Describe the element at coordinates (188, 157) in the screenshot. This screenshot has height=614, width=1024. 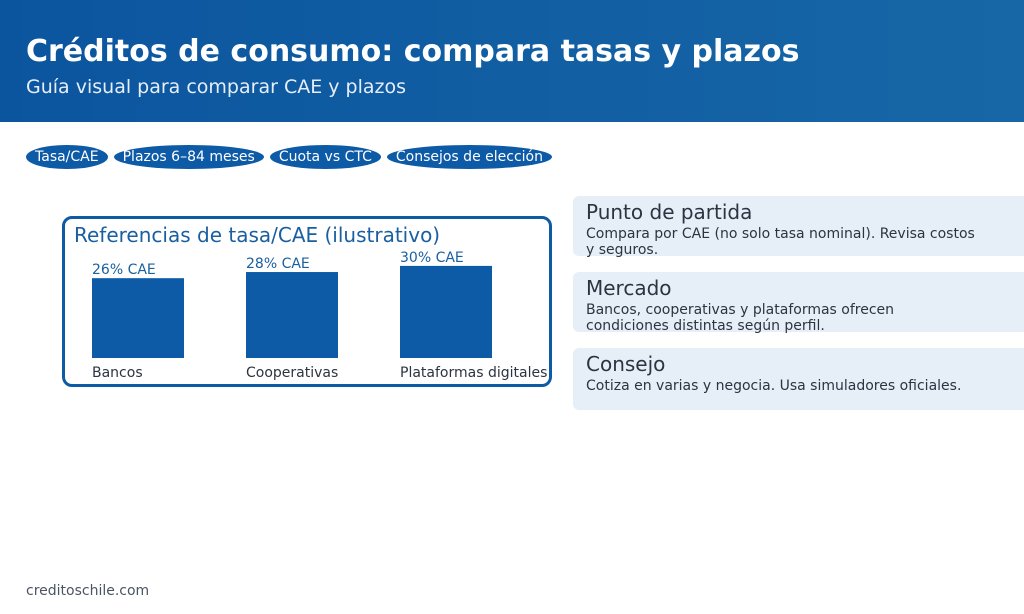
I see `tab: Plazos 6–84 meses` at that location.